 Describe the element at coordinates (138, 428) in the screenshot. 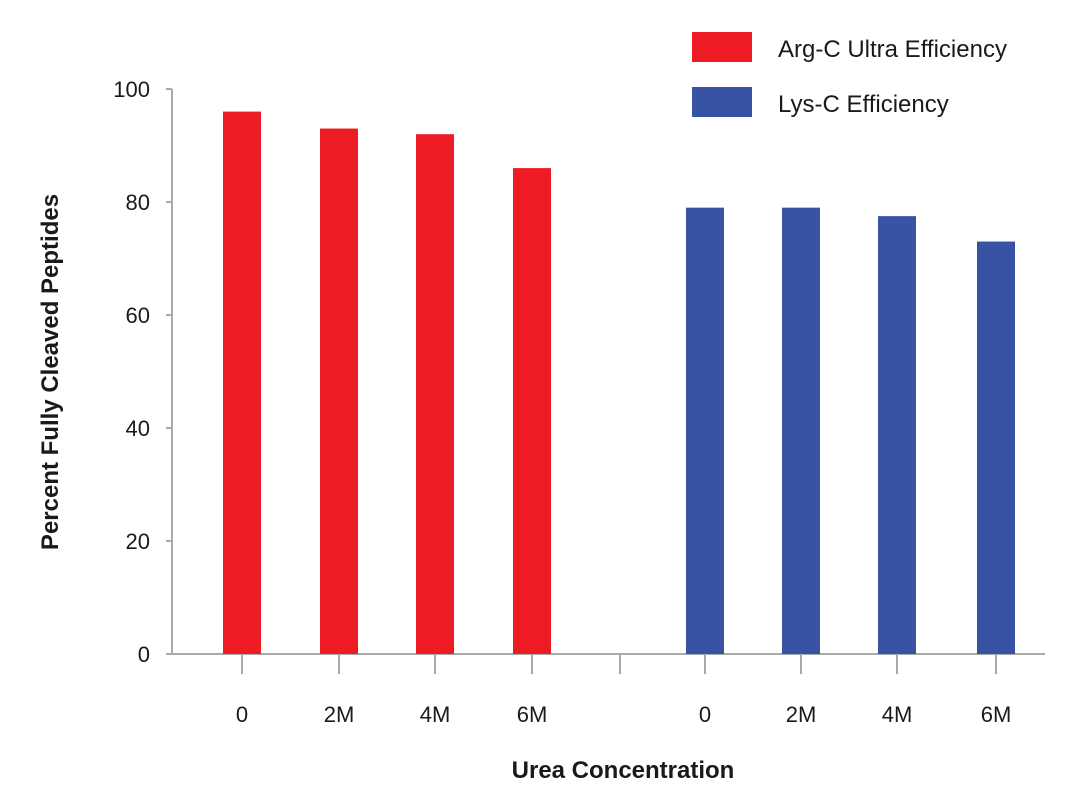

I see `y-tick-label: 40` at that location.